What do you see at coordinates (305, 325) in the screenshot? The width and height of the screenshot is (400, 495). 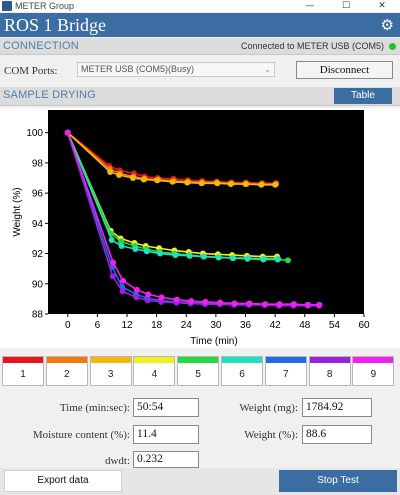 I see `x-tick-label: 48` at bounding box center [305, 325].